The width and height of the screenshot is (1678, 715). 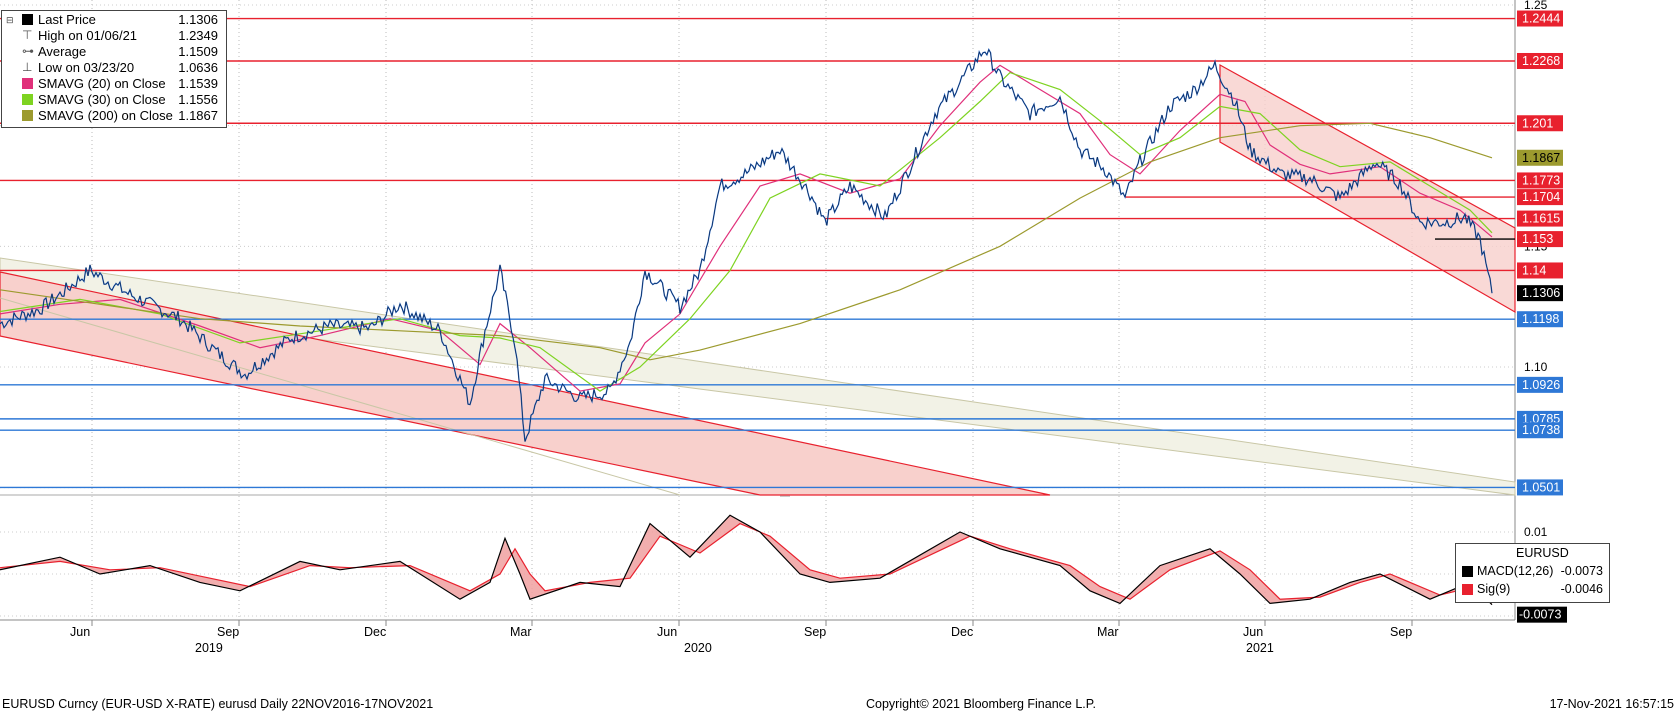 What do you see at coordinates (120, 35) in the screenshot?
I see `legend-row-high: ⊤ High on 01/06/21 1.2349` at bounding box center [120, 35].